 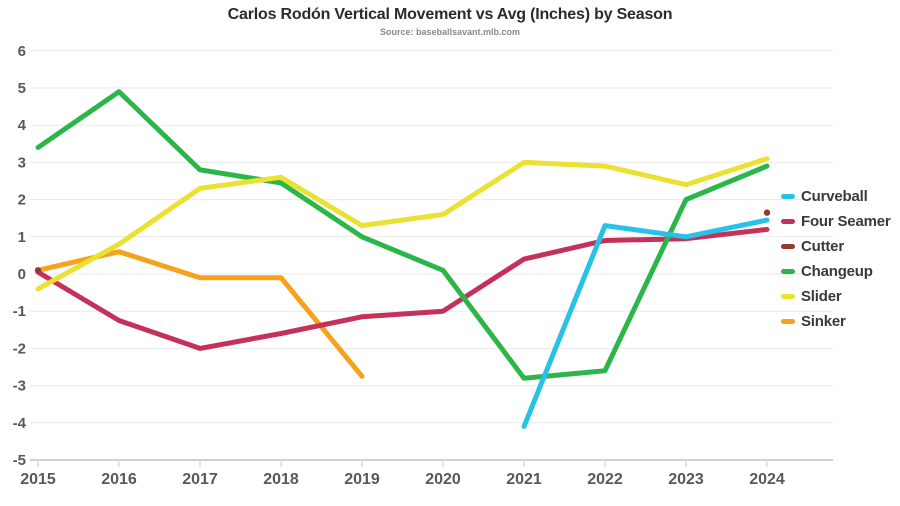 What do you see at coordinates (19, 460) in the screenshot?
I see `y-tick-label: -5` at bounding box center [19, 460].